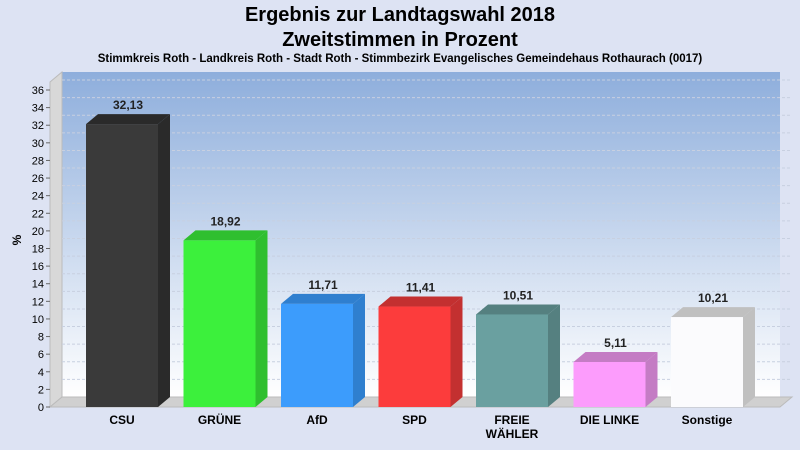  What do you see at coordinates (512, 433) in the screenshot?
I see `x-tick-label: WÄHLER` at bounding box center [512, 433].